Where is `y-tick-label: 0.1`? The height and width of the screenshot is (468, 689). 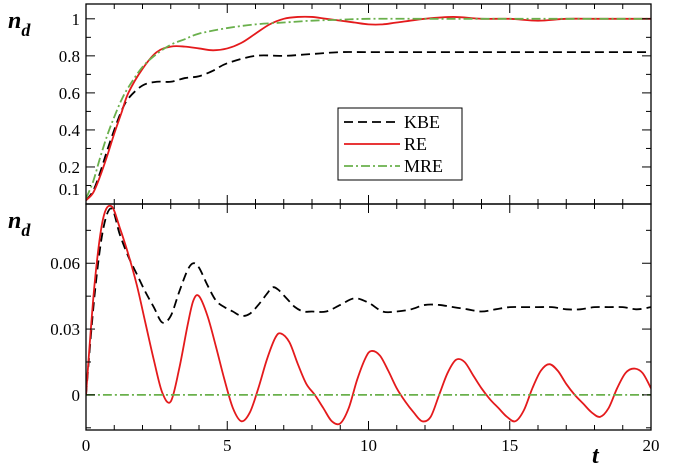 y-tick-label: 0.1 is located at coordinates (69, 189).